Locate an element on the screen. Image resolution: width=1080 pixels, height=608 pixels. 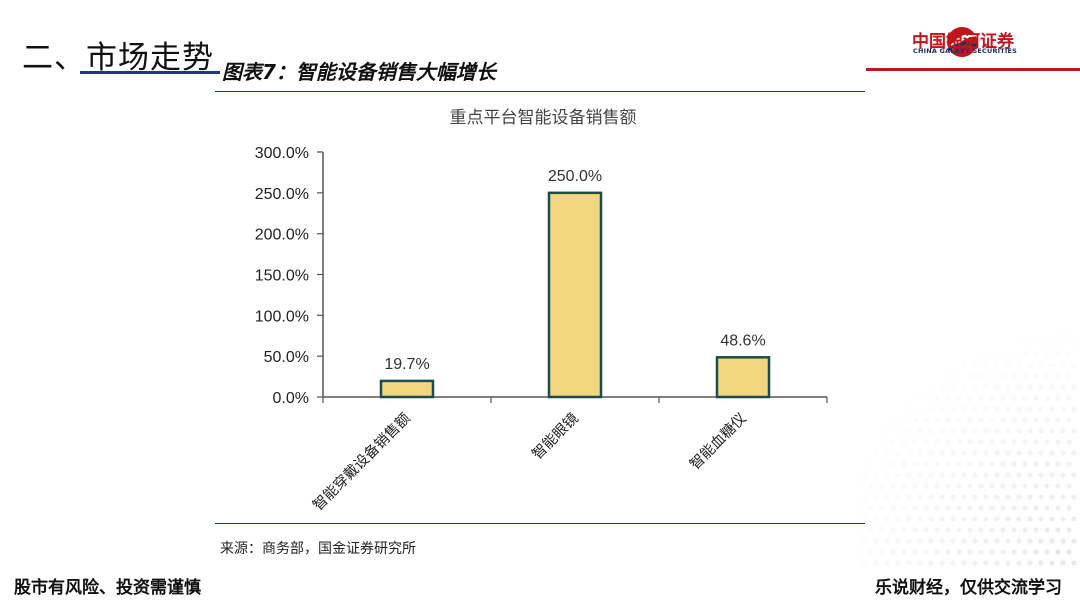
section-title: 二、市场走势 is located at coordinates (118, 58).